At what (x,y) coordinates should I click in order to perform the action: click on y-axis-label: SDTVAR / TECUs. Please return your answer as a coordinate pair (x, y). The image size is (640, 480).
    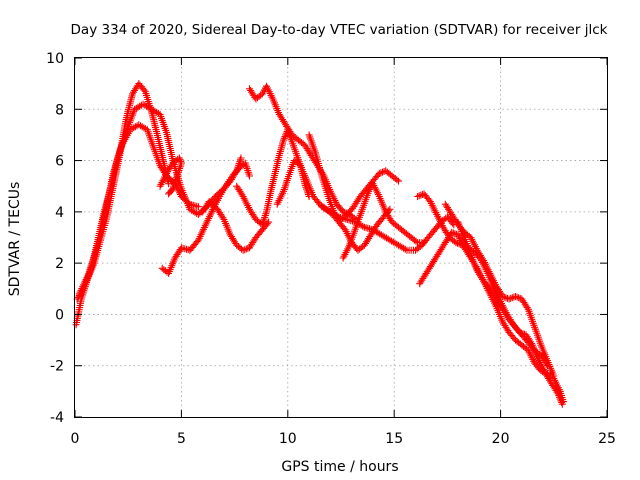
    Looking at the image, I should click on (15, 239).